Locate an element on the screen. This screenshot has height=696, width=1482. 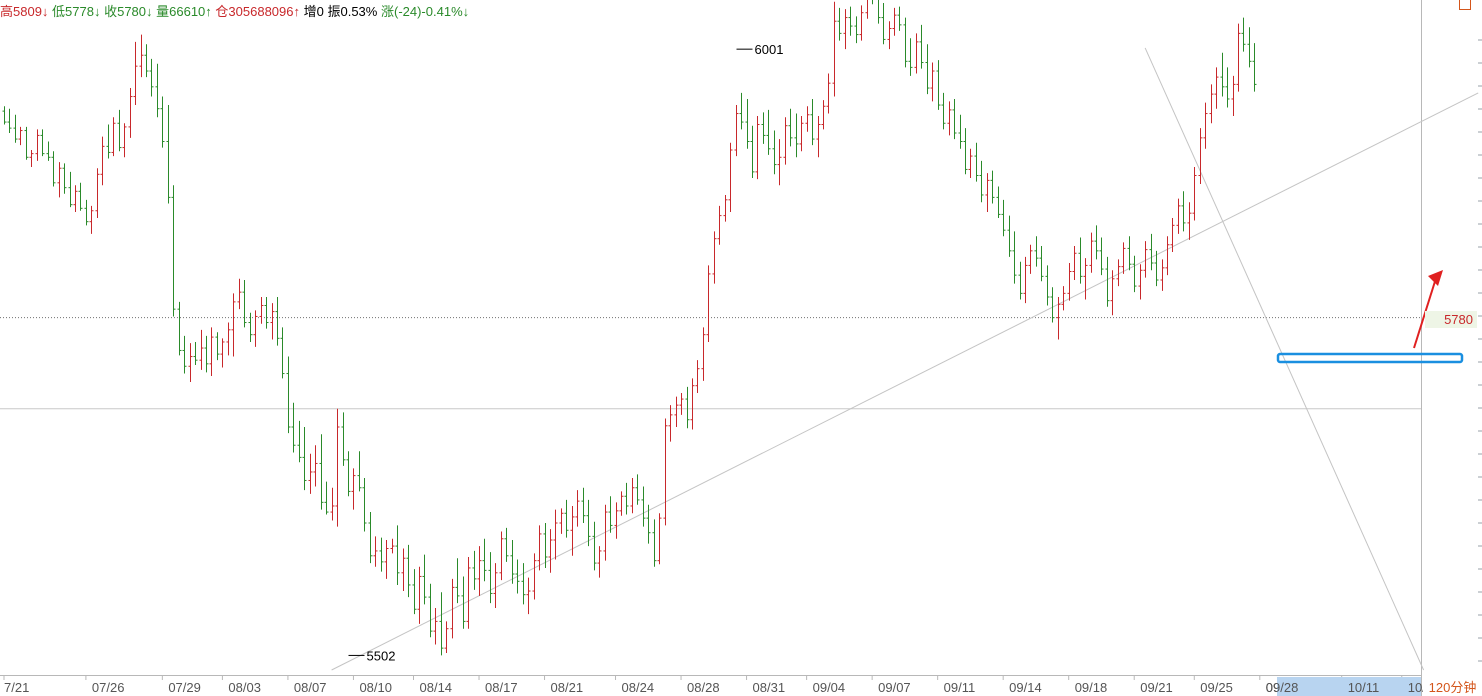
x-tick-label: 08/07 is located at coordinates (310, 687).